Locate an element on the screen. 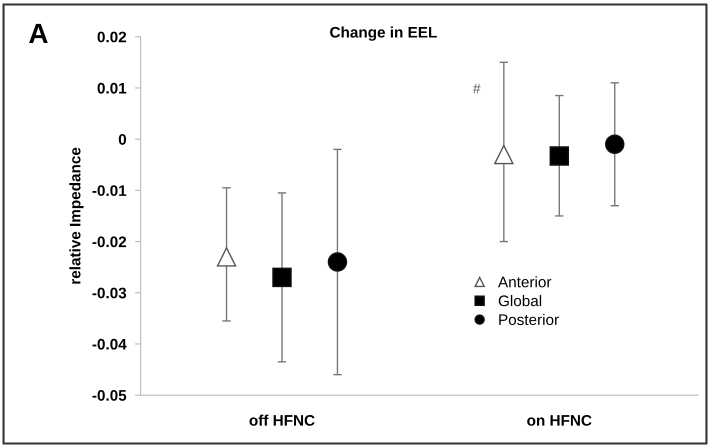  legend-label: Global is located at coordinates (520, 300).